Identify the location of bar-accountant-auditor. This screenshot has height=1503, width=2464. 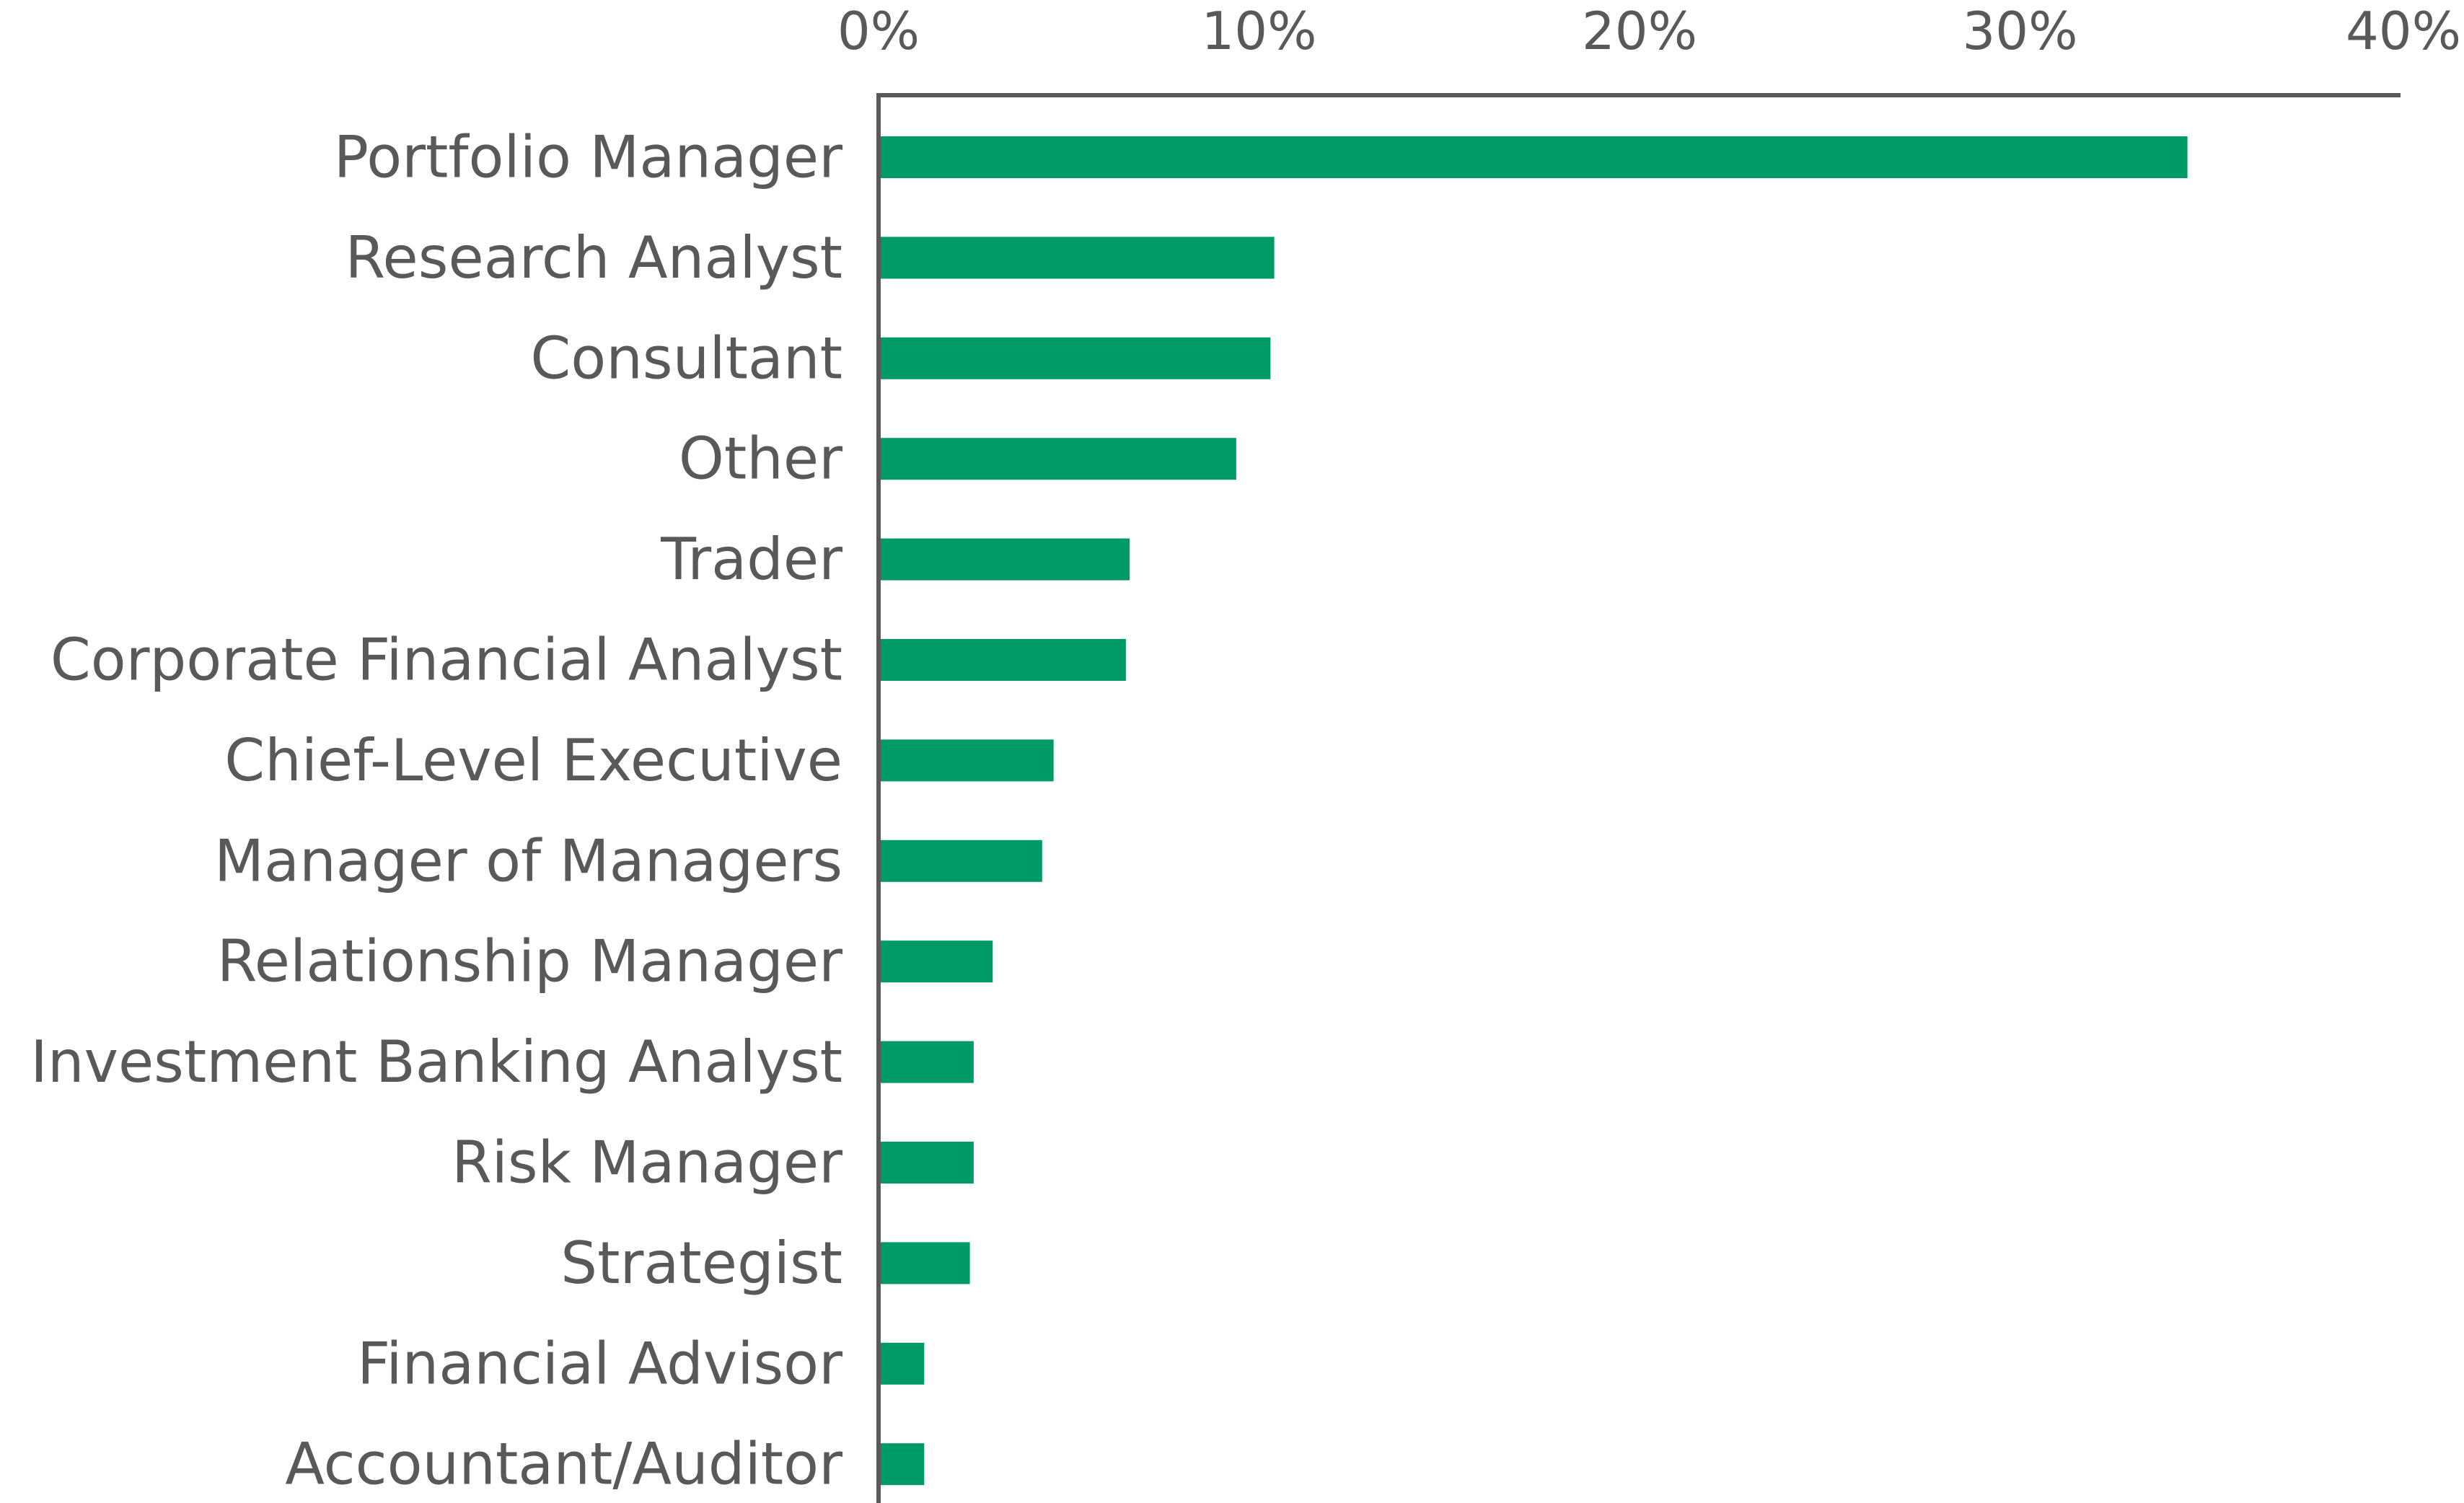
(902, 1464).